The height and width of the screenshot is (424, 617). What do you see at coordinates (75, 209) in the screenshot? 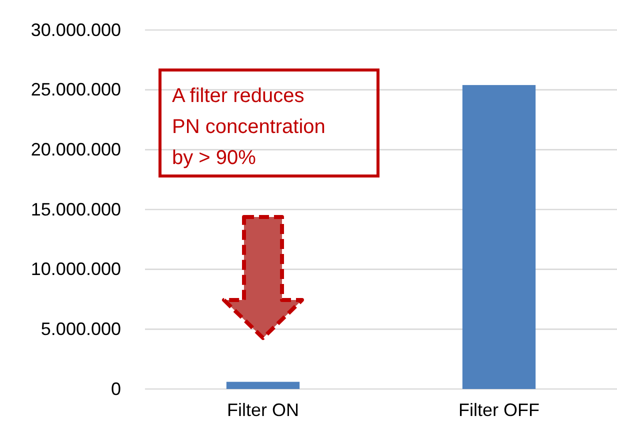
I see `y-tick-label: 15.000.000` at bounding box center [75, 209].